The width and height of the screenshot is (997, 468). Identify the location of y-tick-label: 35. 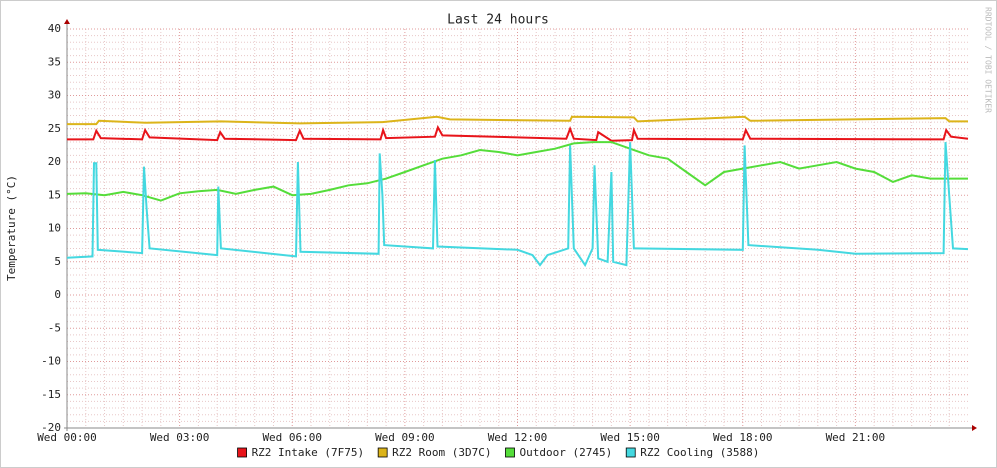
(54, 61).